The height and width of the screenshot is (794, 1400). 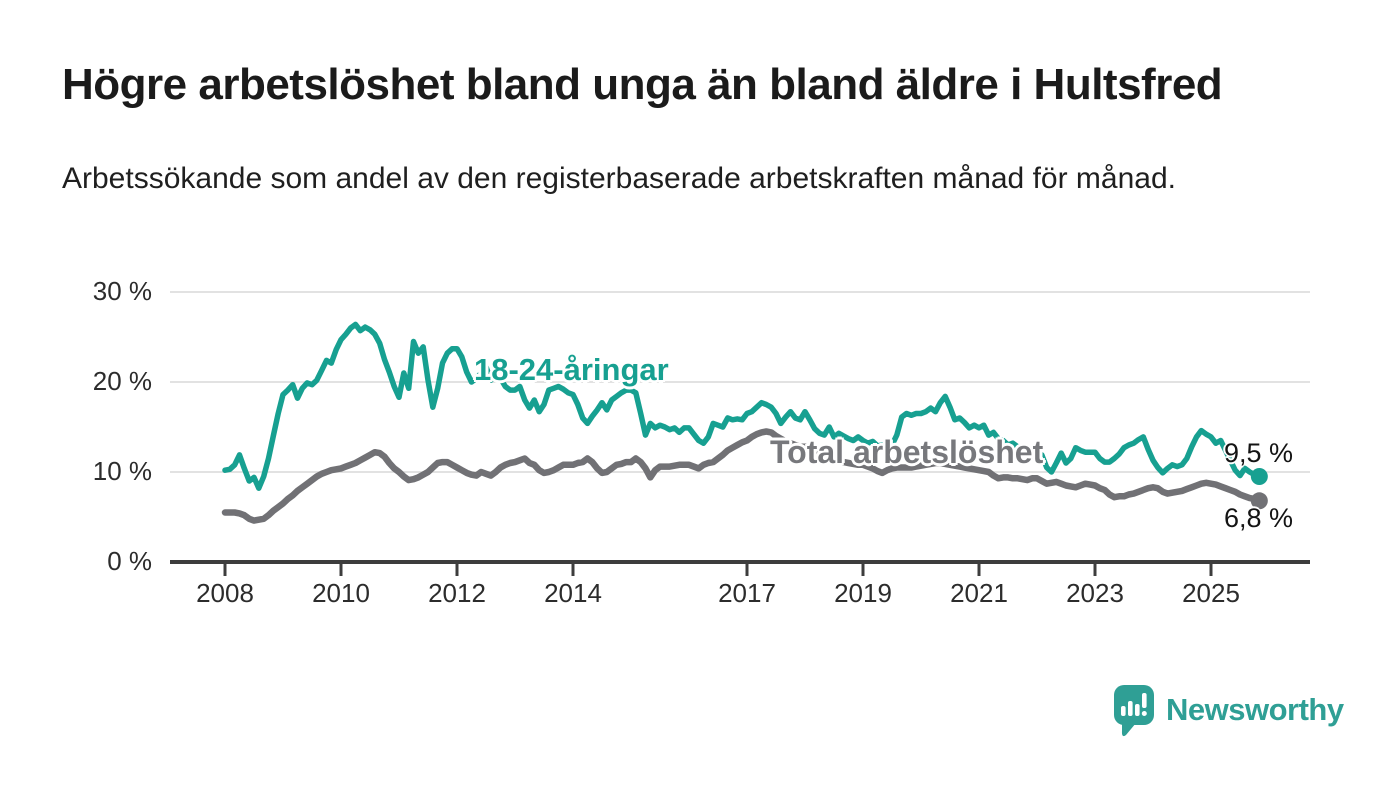 What do you see at coordinates (1255, 709) in the screenshot?
I see `logo-wordmark: Newsworthy` at bounding box center [1255, 709].